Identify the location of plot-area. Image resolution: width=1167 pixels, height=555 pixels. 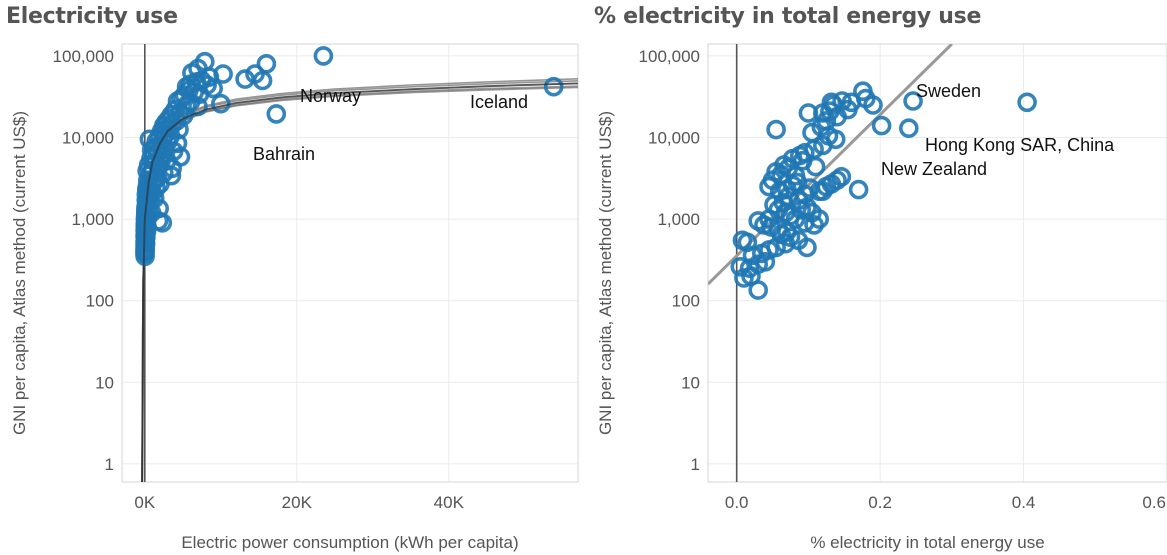
(872, 172).